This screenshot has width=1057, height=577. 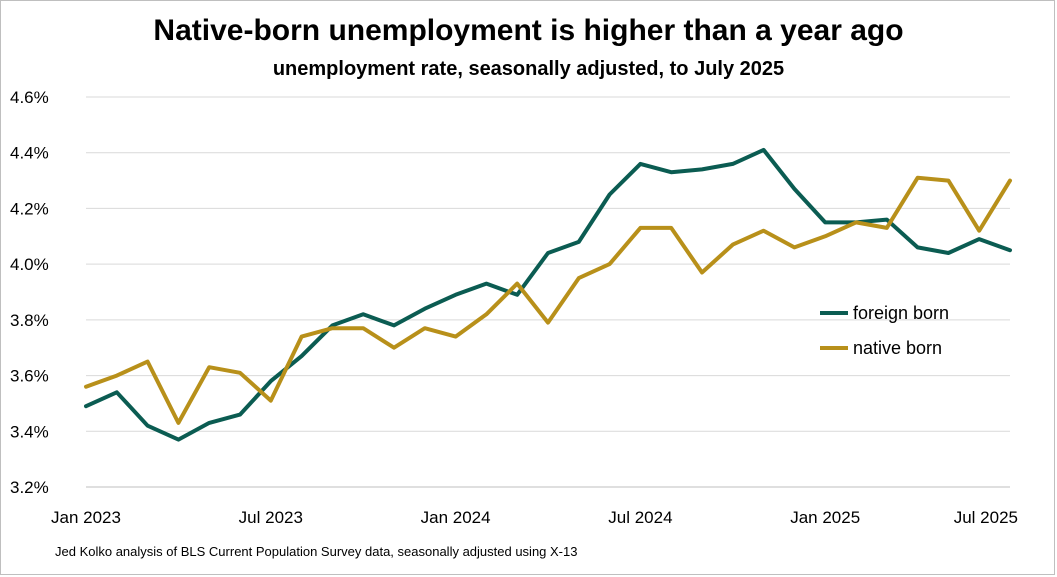 I want to click on legend-label: foreign born, so click(x=901, y=313).